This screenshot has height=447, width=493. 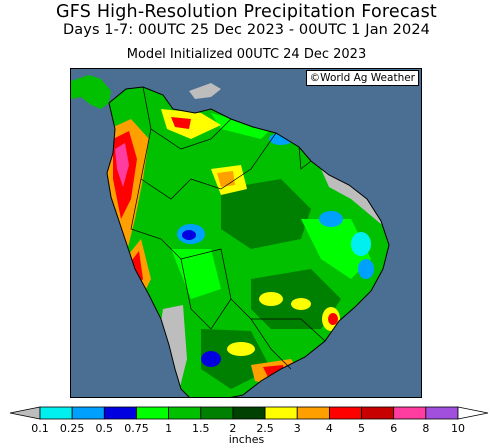 I want to click on colorbar-tick-label: 2.5, so click(x=265, y=428).